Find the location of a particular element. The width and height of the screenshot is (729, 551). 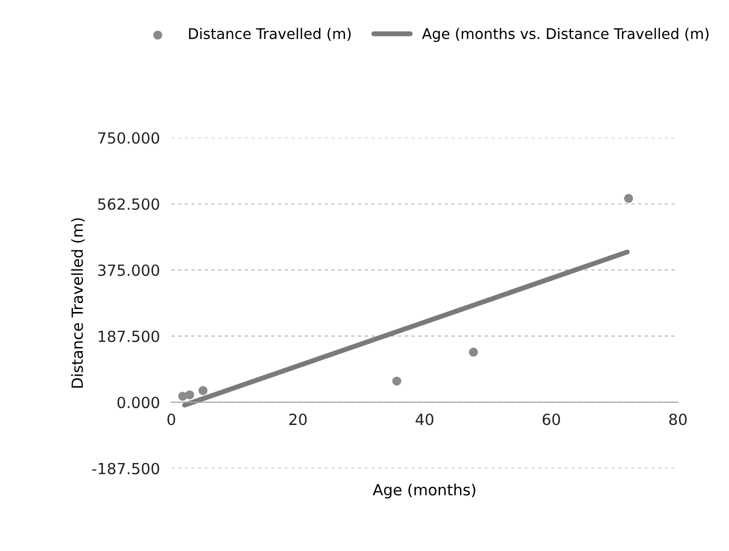

x-tick-label: 0 is located at coordinates (171, 420).